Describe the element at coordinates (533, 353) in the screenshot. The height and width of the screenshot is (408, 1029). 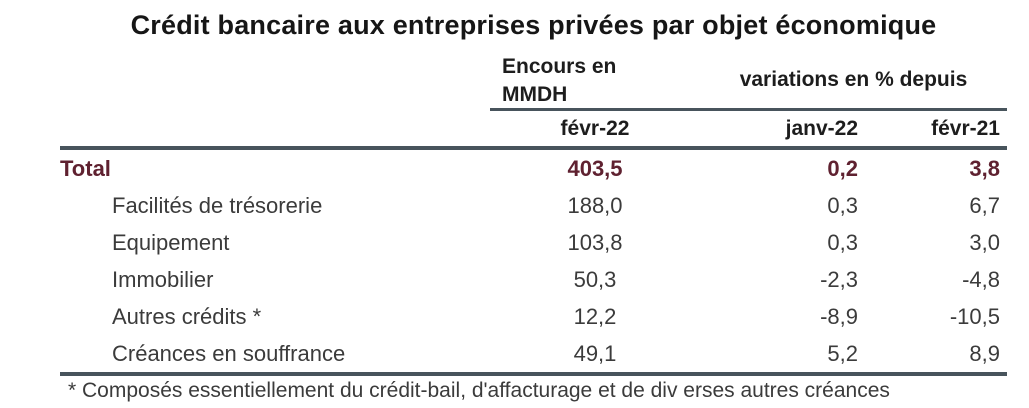
I see `table-row-creances-souffrance: Créances en souffrance 49,1 5,2 8,9` at that location.